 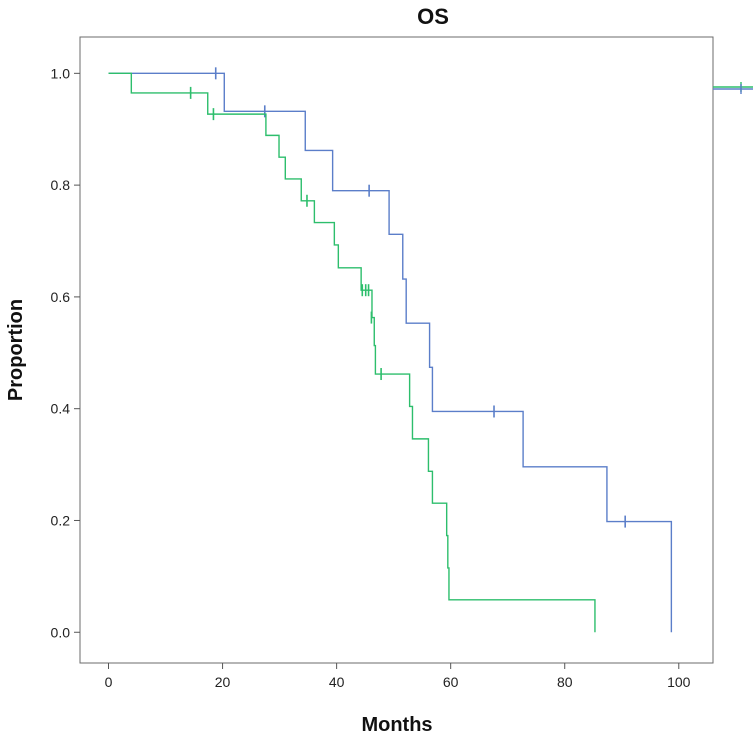 I want to click on x-tick-label: 40, so click(x=337, y=682).